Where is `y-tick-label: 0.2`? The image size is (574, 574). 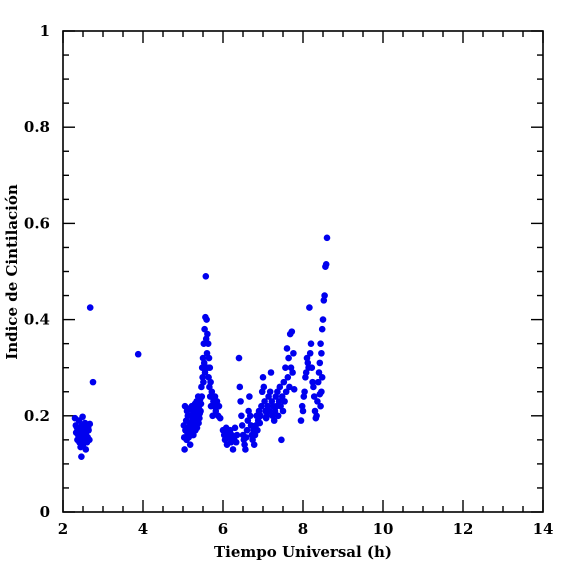 y-tick-label: 0.2 is located at coordinates (37, 416).